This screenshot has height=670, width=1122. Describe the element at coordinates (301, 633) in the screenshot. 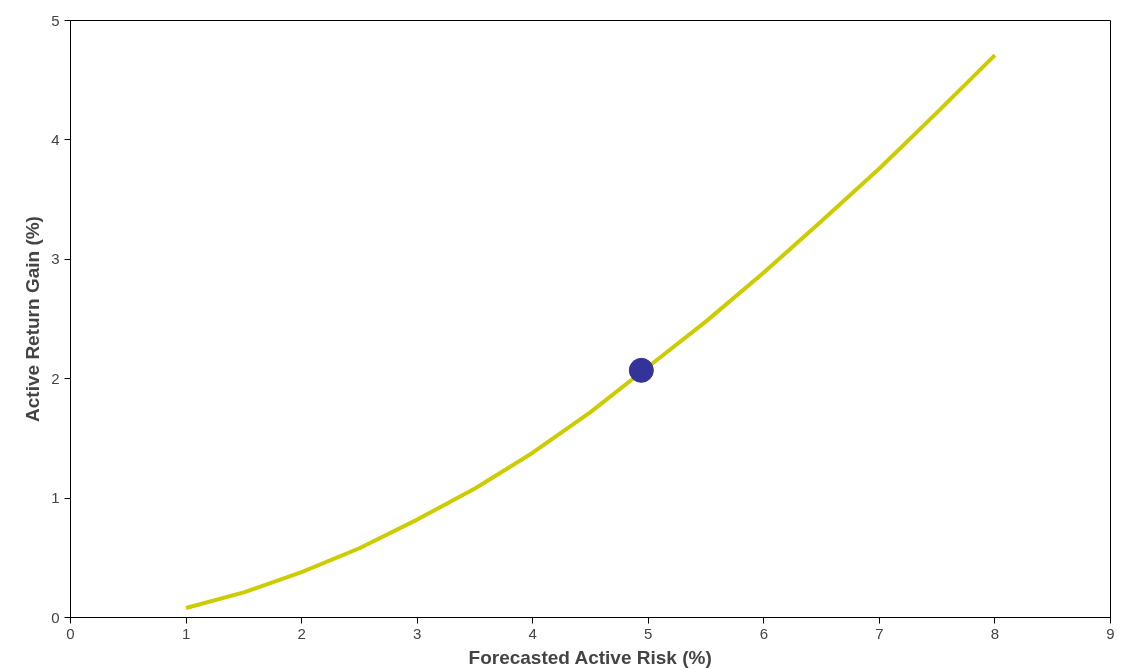

I see `x-tick-label: 2` at that location.